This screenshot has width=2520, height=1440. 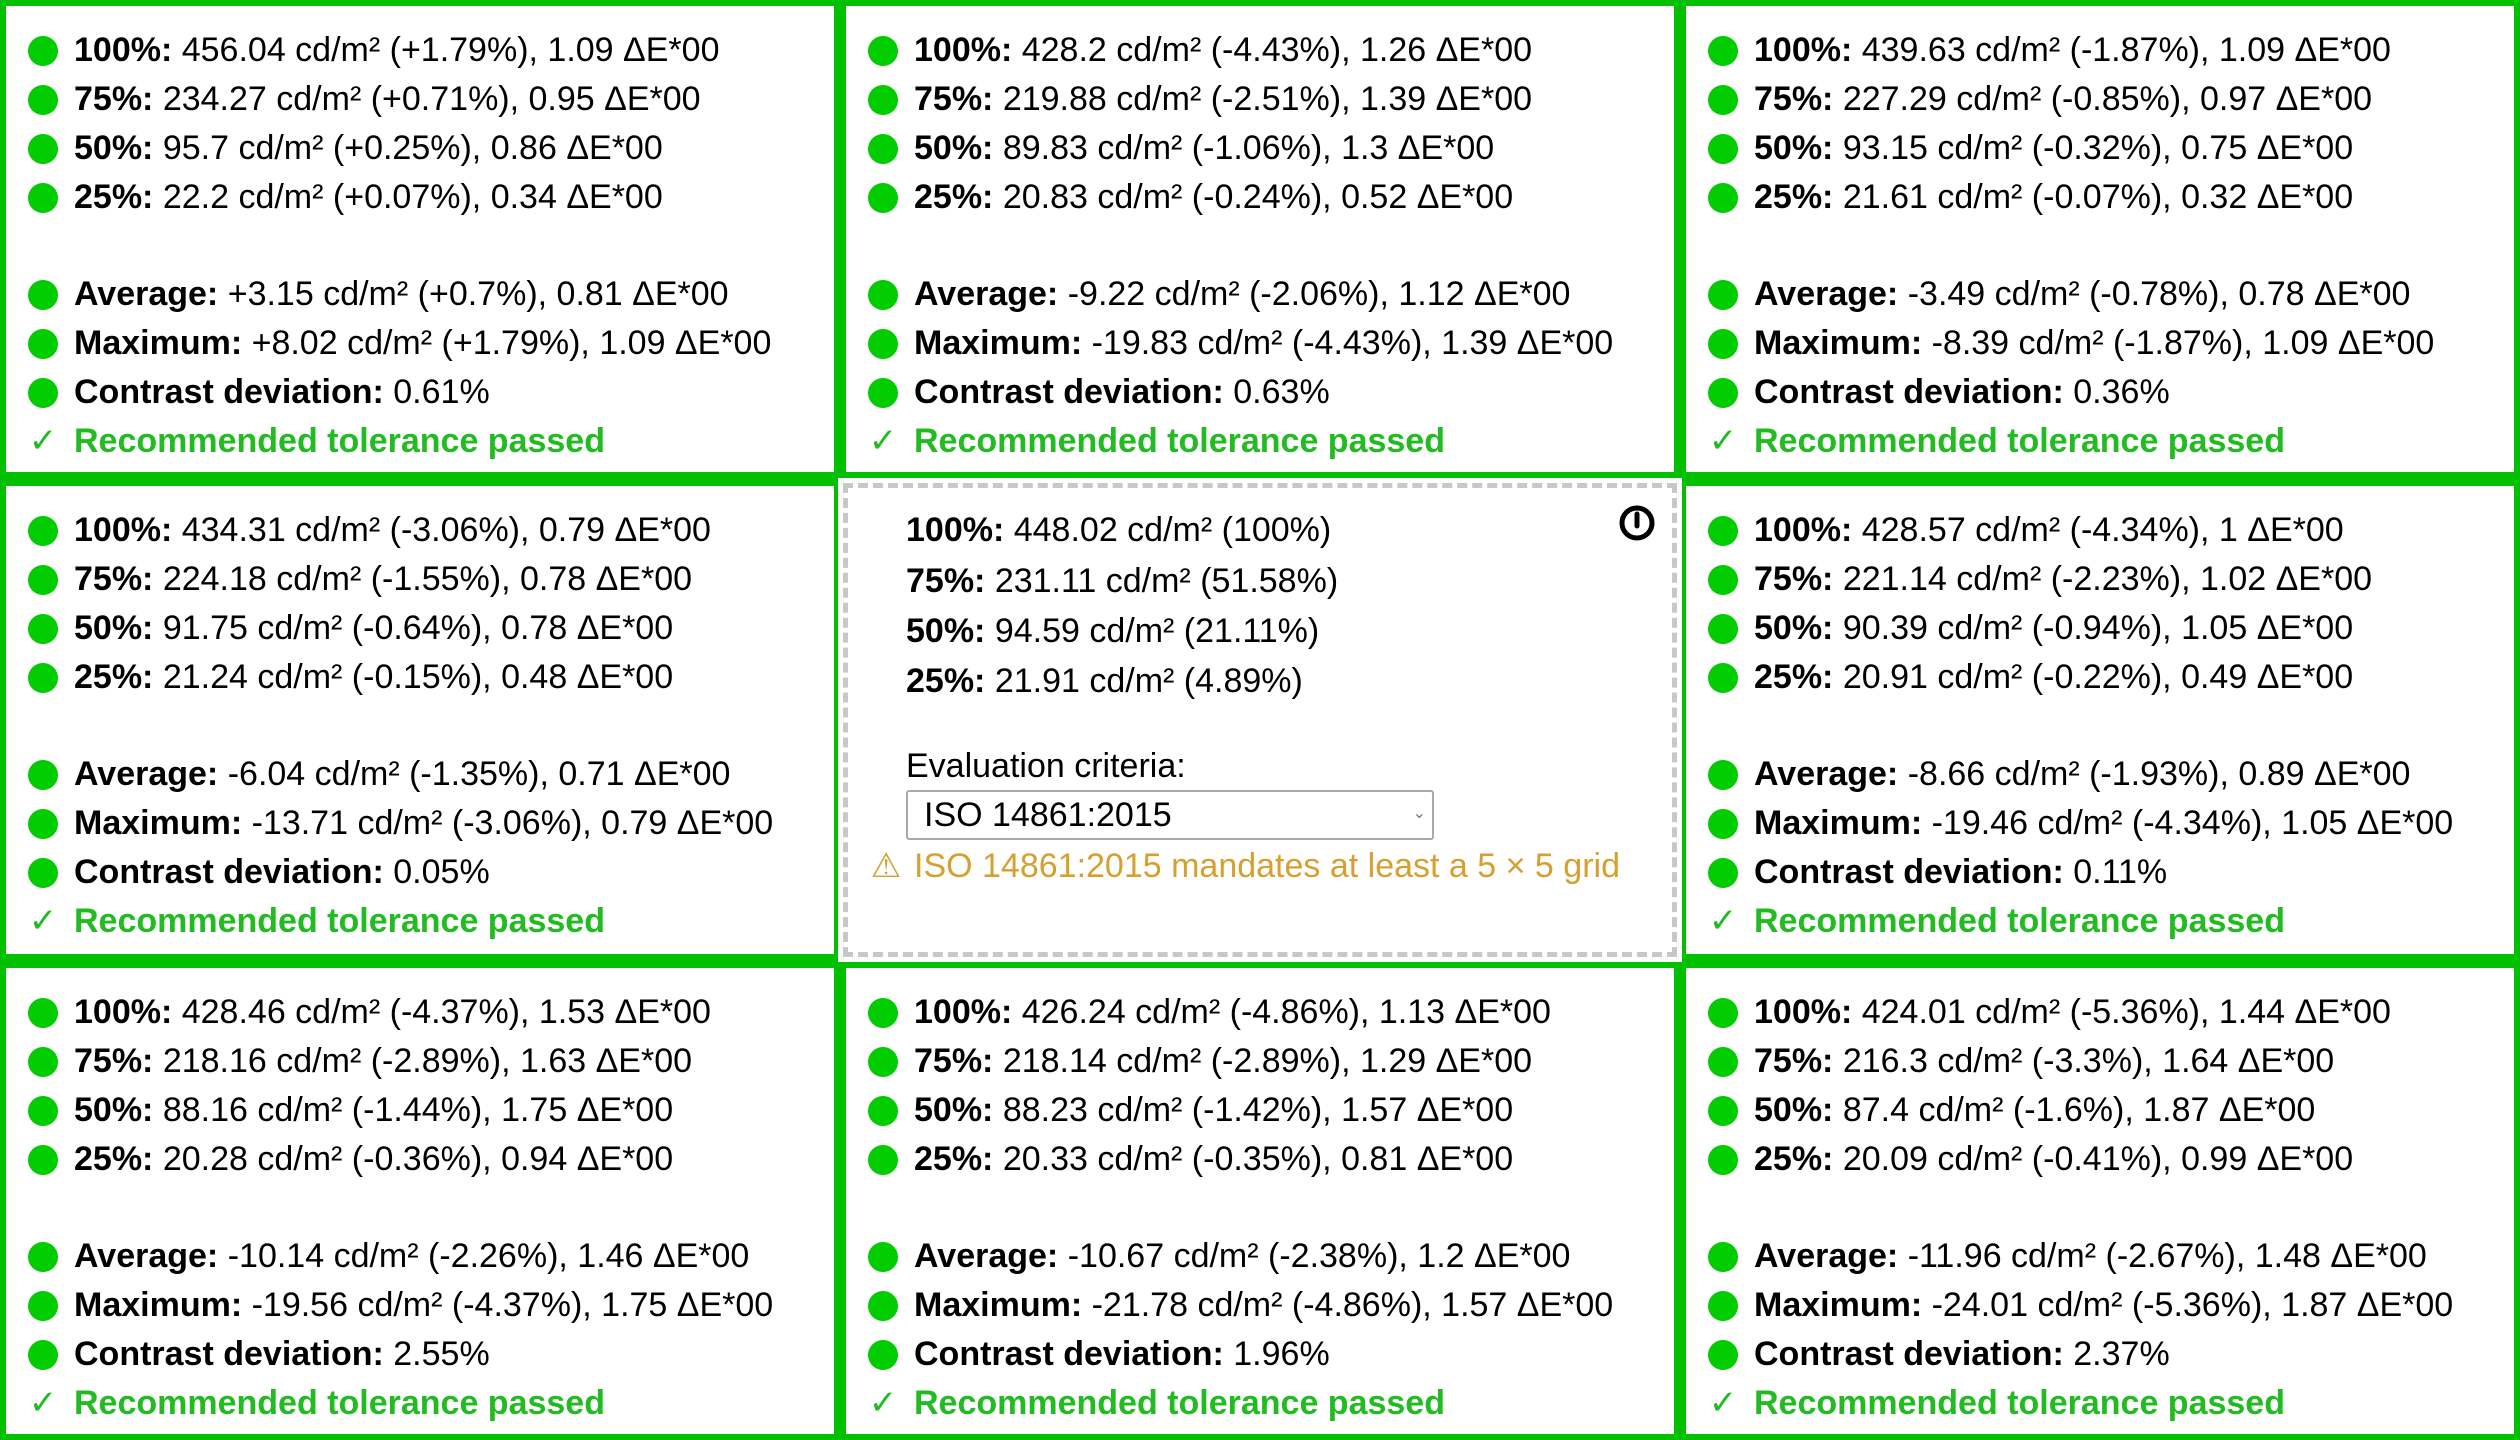 What do you see at coordinates (1048, 815) in the screenshot?
I see `evaluation-criteria-value: ISO 14861:2015` at bounding box center [1048, 815].